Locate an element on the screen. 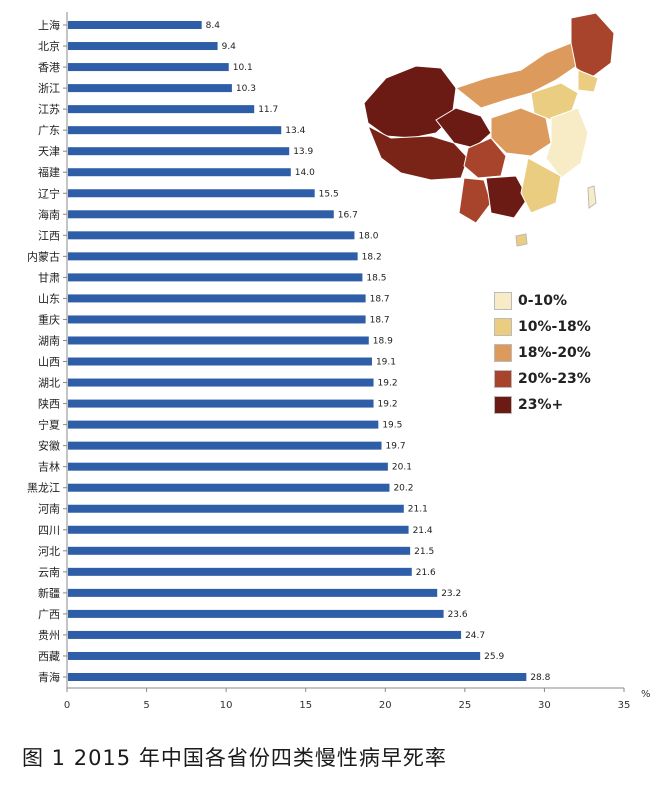 The image size is (669, 789). legend-label: 20%-23% is located at coordinates (554, 379).